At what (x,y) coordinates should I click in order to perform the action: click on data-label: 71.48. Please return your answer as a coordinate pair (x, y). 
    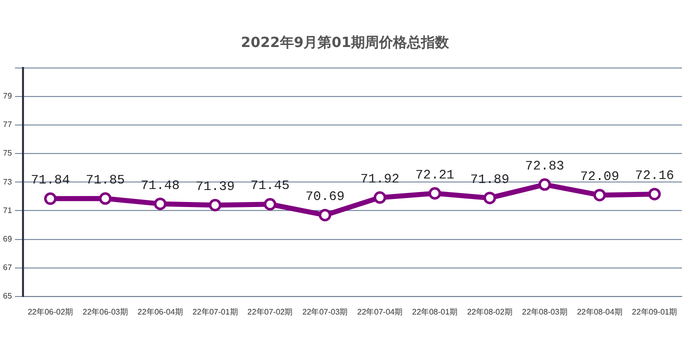
    Looking at the image, I should click on (160, 185).